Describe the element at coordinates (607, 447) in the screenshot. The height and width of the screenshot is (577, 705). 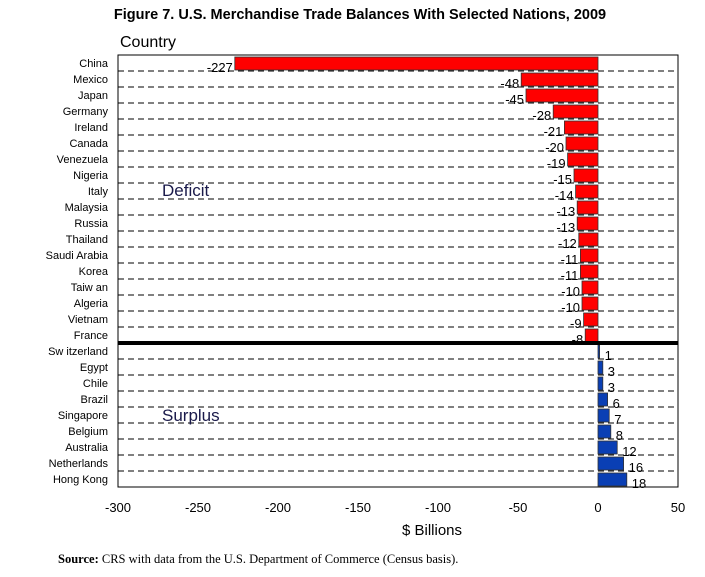
I see `bar-australia` at that location.